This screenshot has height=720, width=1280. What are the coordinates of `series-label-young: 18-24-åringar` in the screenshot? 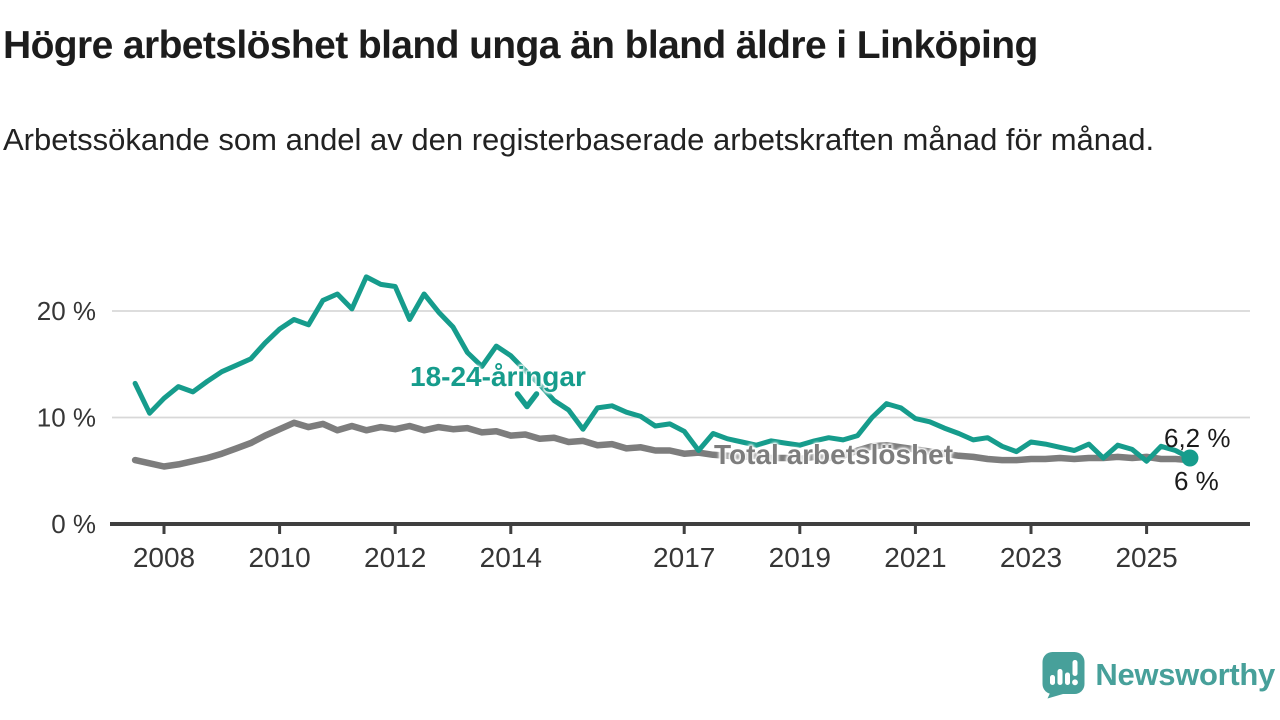 It's located at (498, 376).